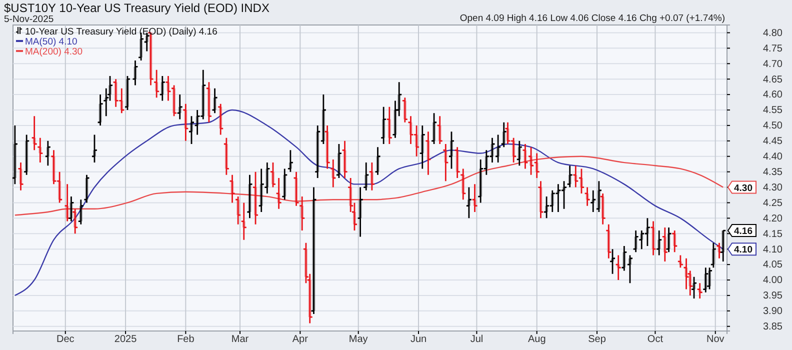 The width and height of the screenshot is (792, 350). Describe the element at coordinates (715, 339) in the screenshot. I see `x-tick-label: Nov` at that location.